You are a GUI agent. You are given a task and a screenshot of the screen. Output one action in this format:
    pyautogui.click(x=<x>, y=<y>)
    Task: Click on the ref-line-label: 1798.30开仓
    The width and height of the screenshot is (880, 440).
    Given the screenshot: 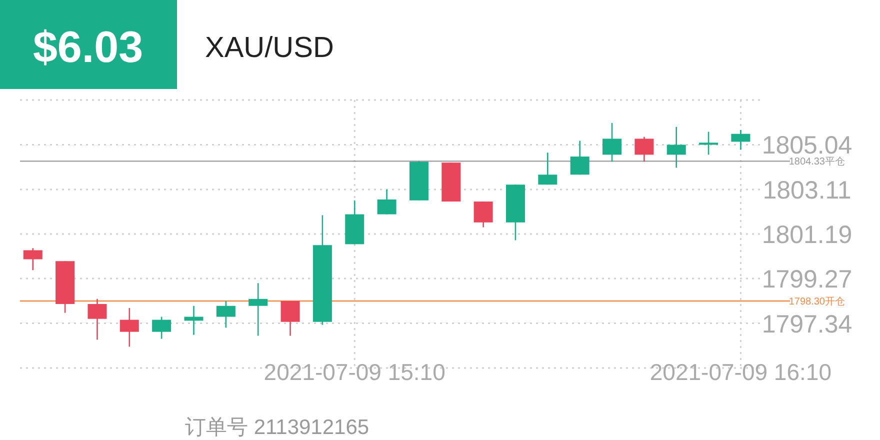 What is the action you would take?
    pyautogui.click(x=816, y=302)
    